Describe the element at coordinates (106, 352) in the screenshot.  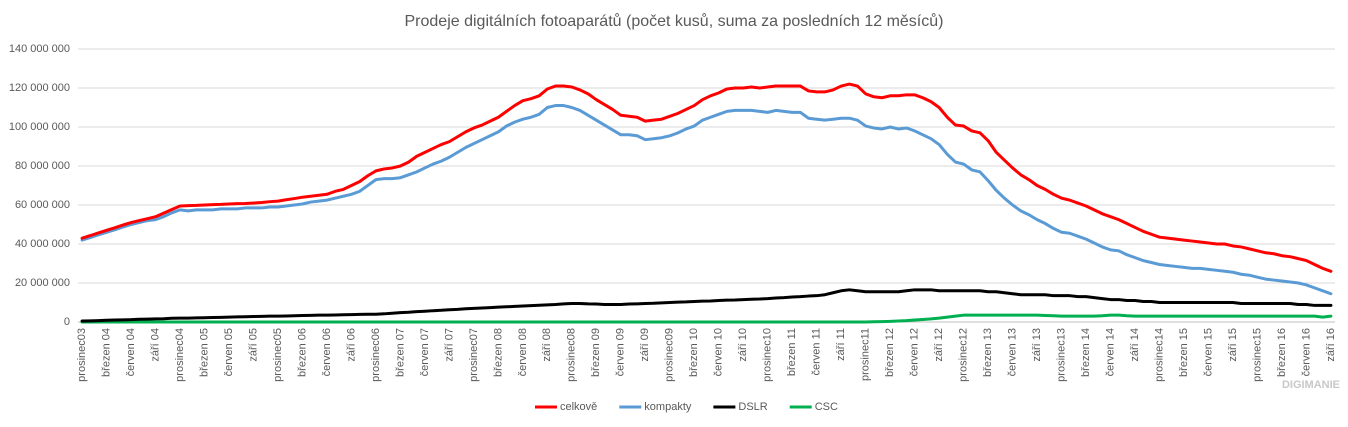
I see `x-tick-label: březen 04` at that location.